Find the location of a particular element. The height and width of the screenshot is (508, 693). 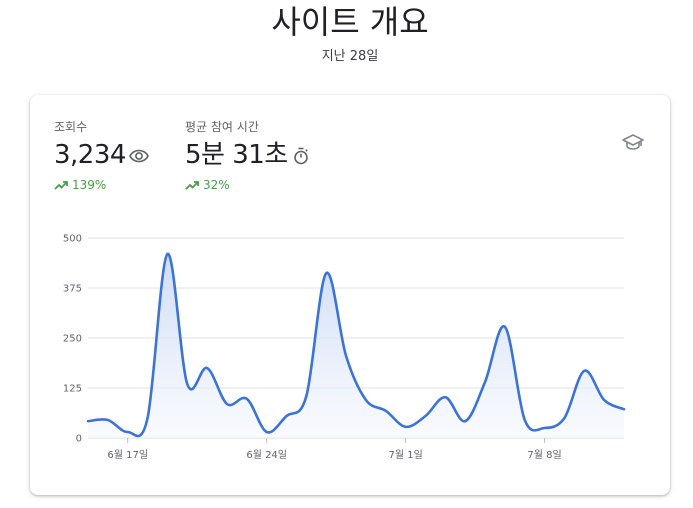

y-tick-label: 375 is located at coordinates (72, 289).